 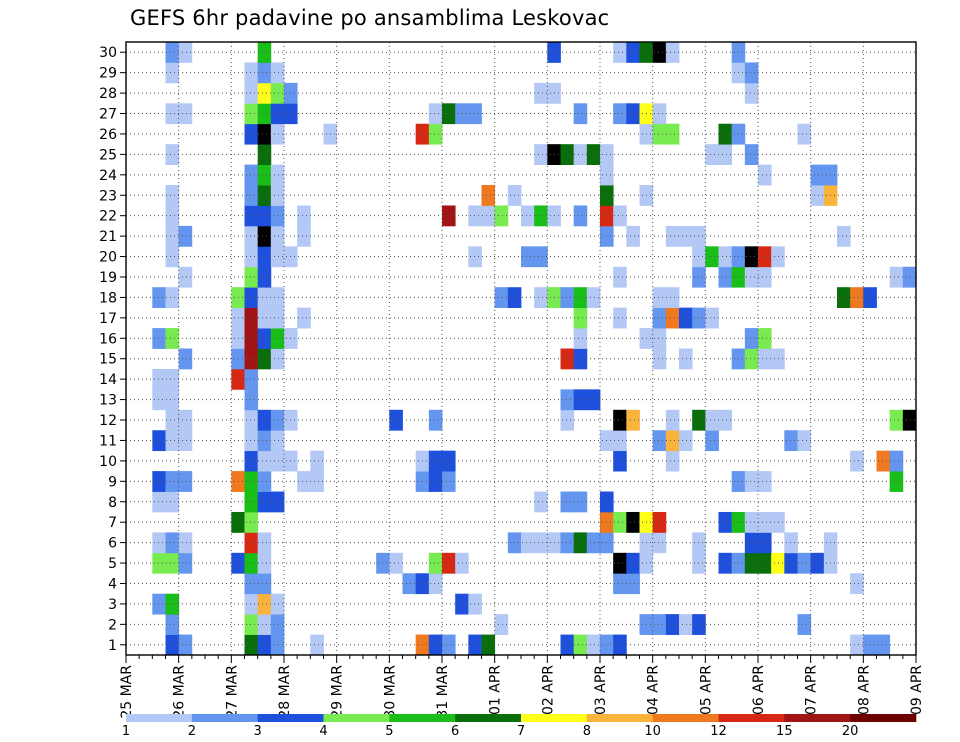 I want to click on y-tick-label: 6, so click(x=112, y=544).